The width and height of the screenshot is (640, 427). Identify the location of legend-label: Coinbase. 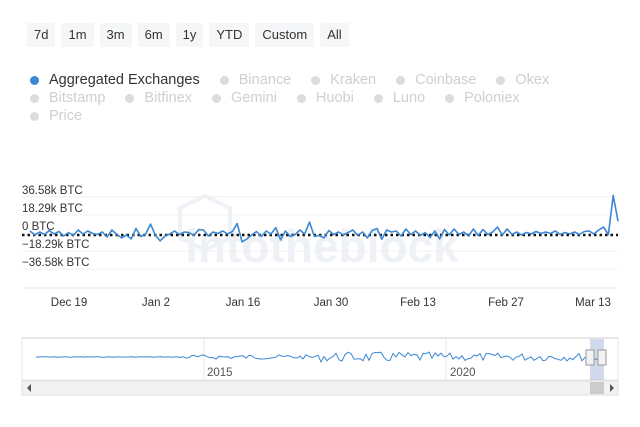
(446, 80).